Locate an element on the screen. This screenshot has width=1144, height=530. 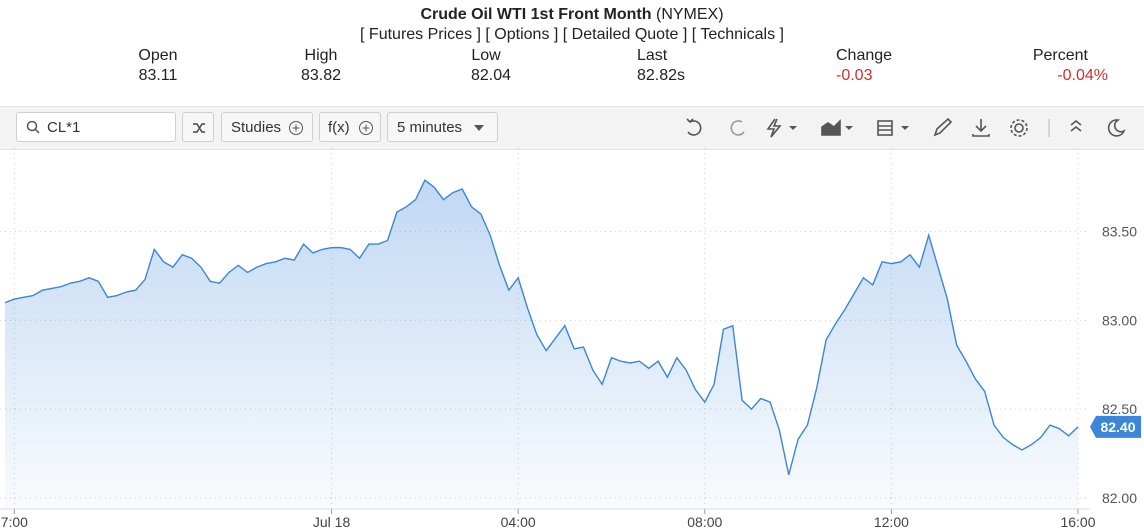
redo-icon is located at coordinates (737, 128).